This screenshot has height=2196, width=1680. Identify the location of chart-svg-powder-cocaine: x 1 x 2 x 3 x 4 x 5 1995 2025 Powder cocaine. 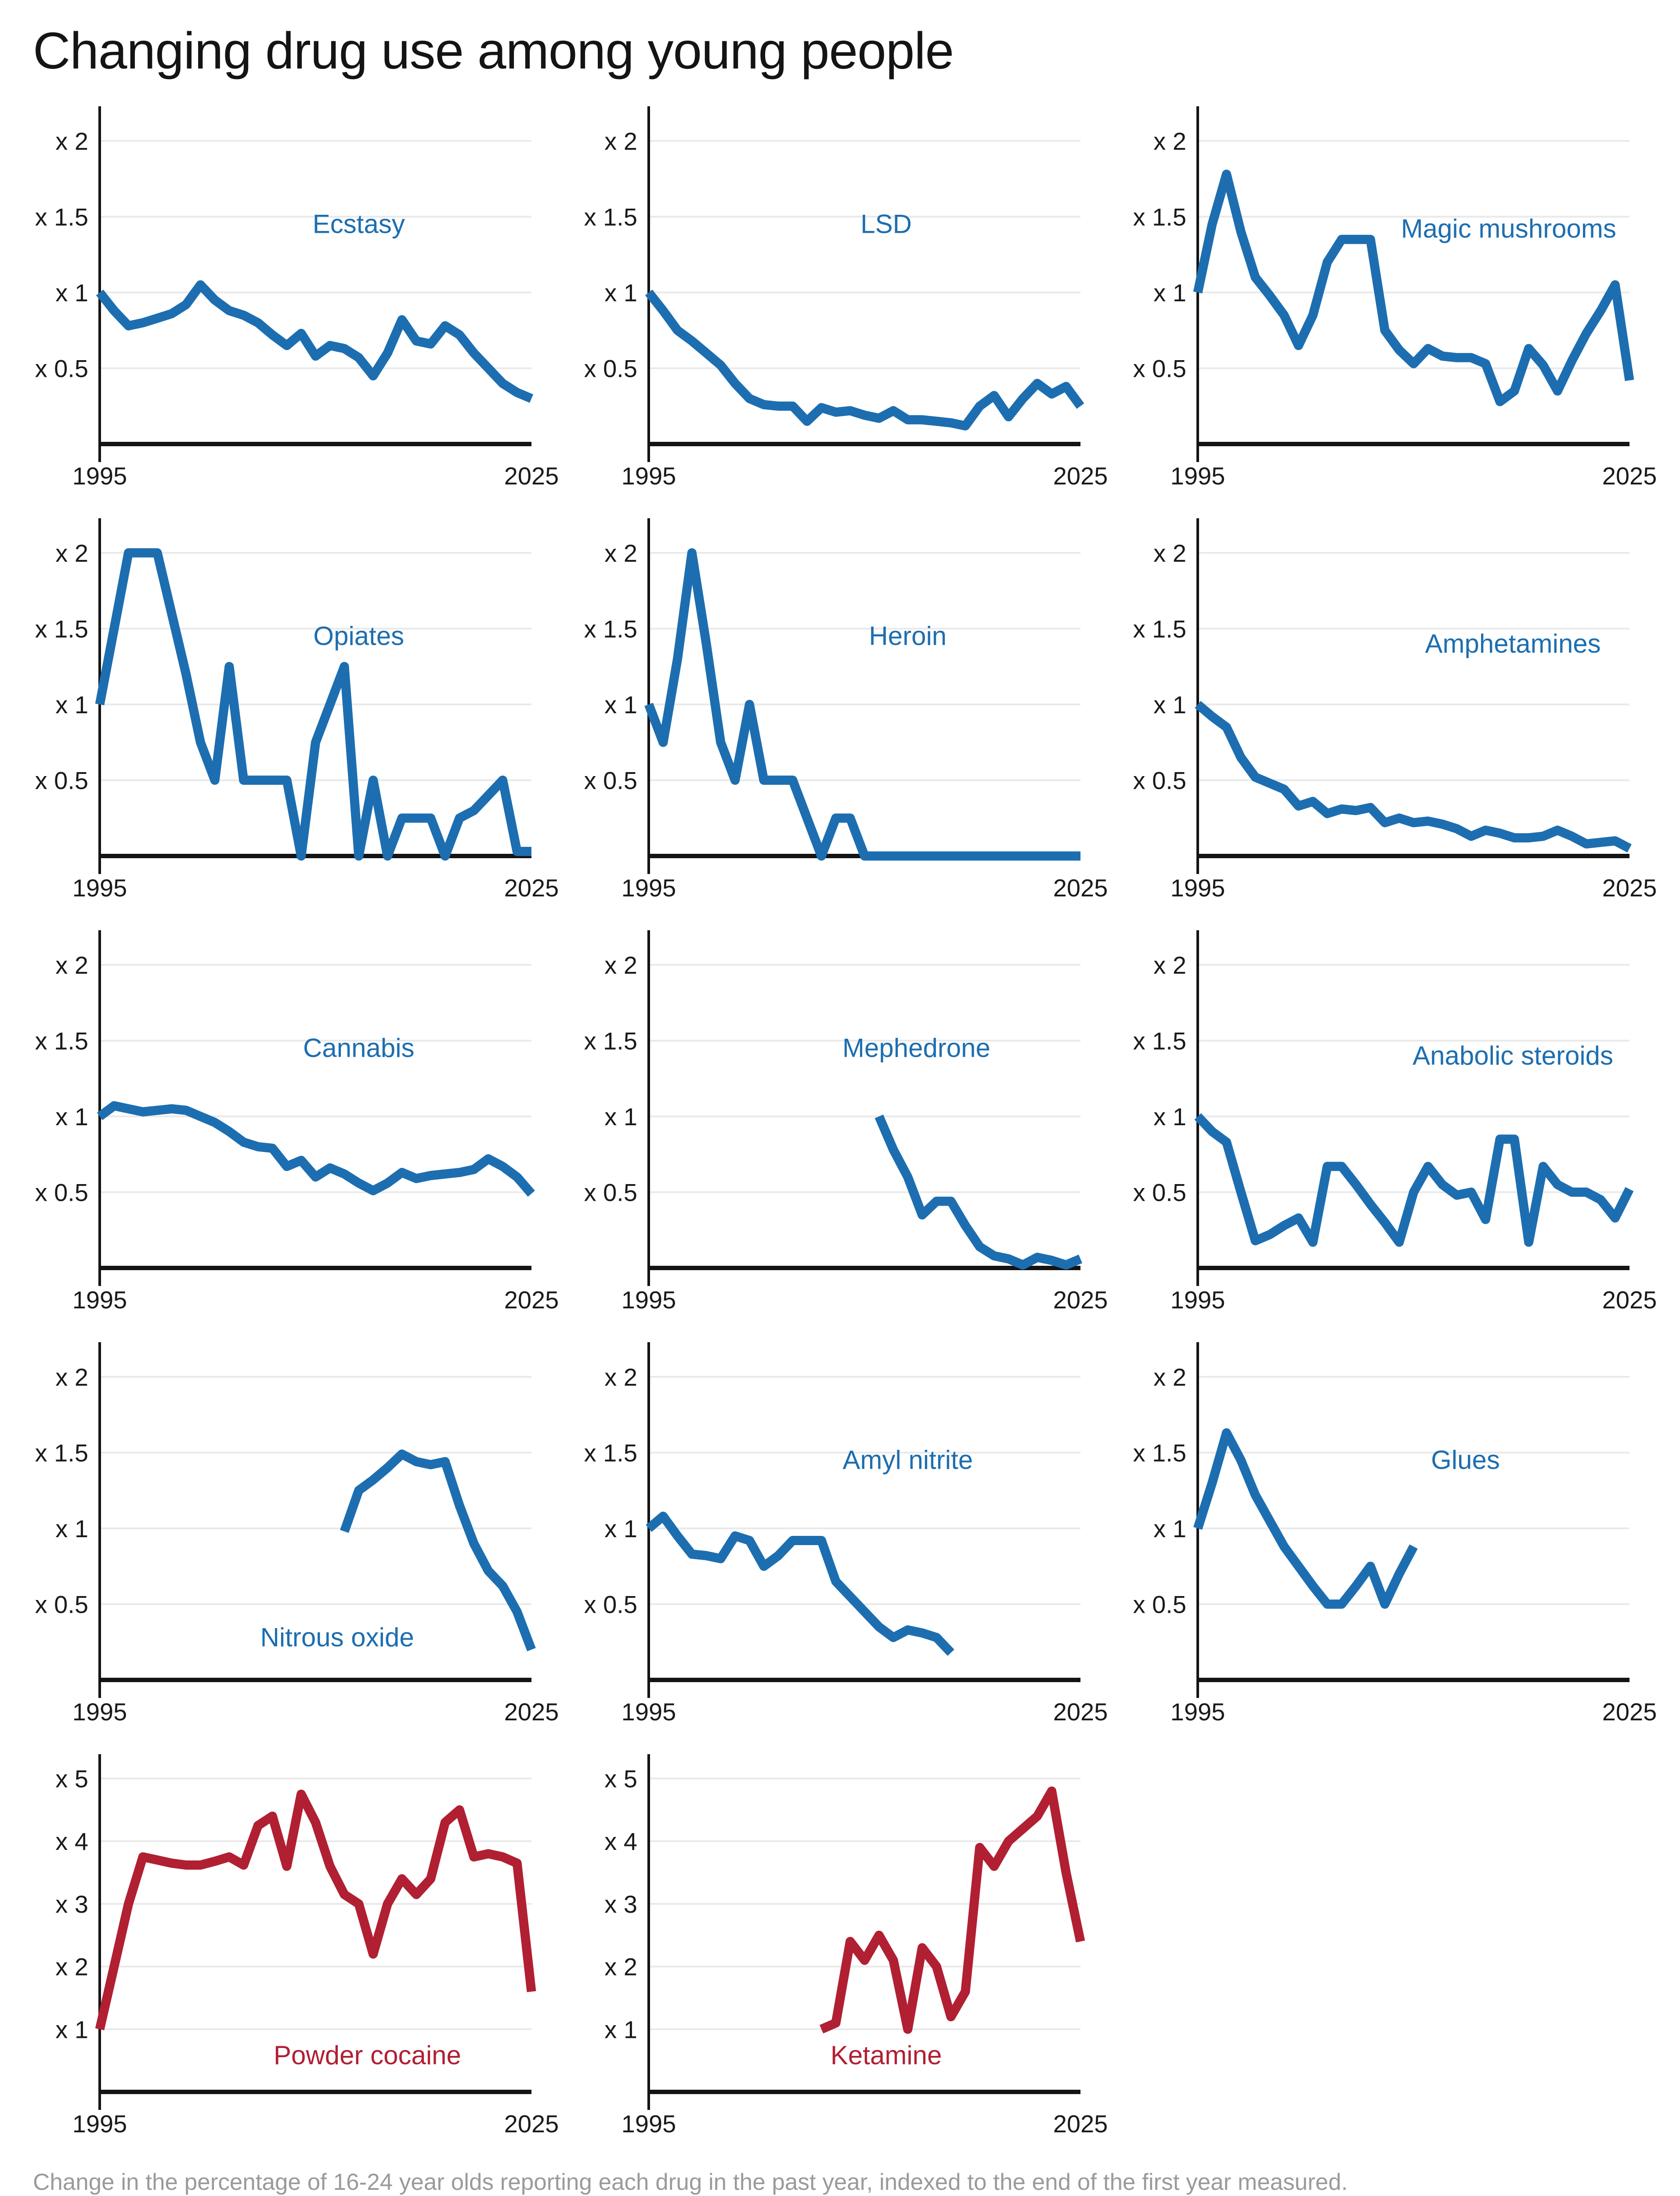
(307, 1946).